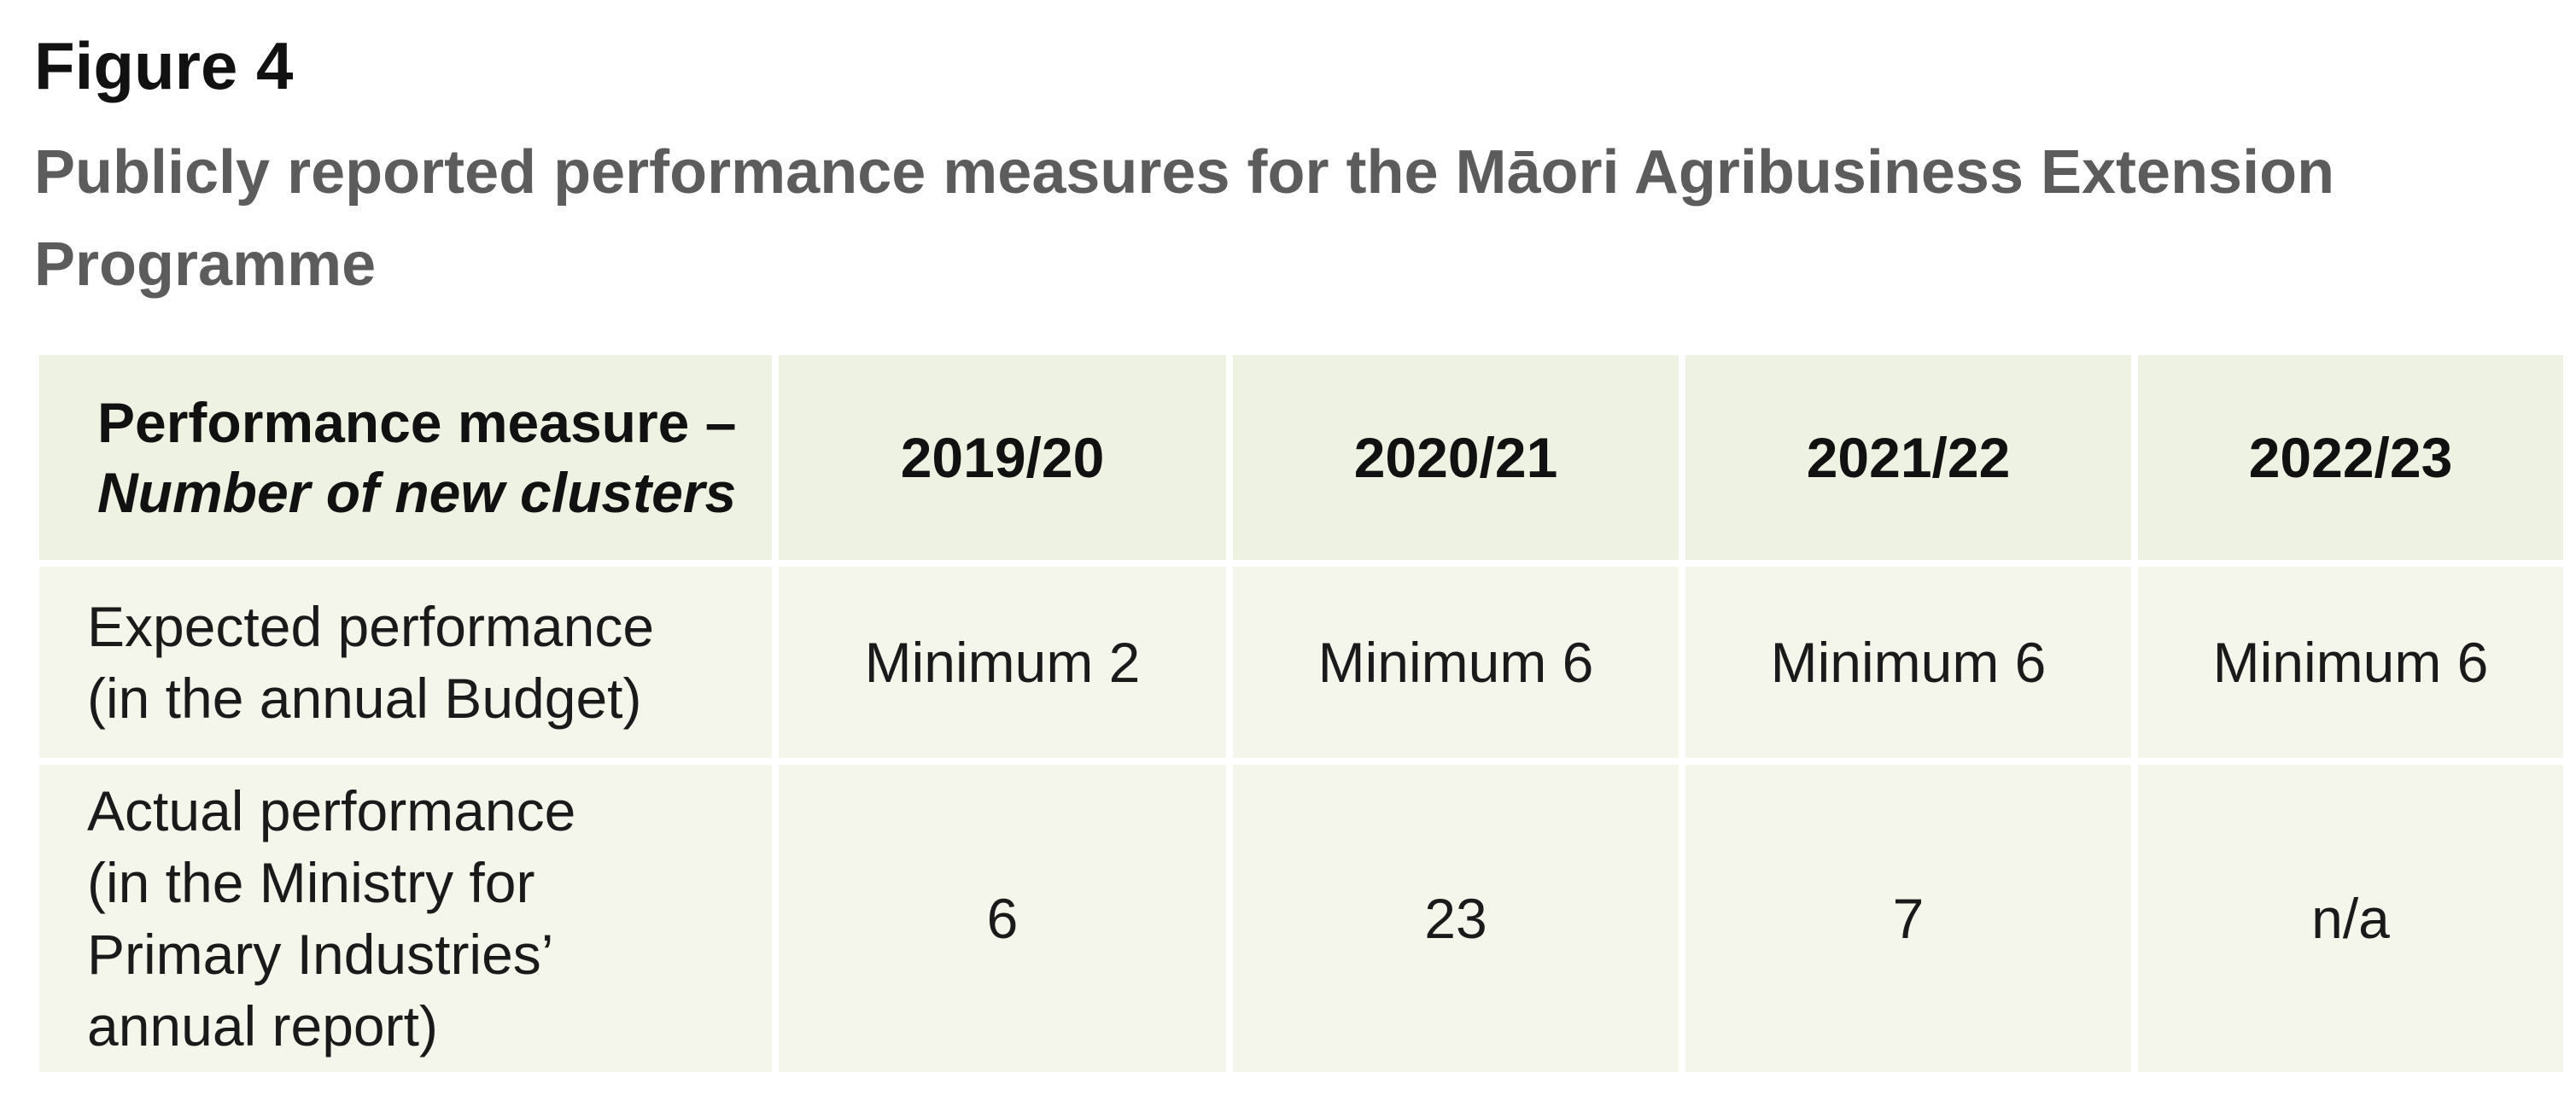  Describe the element at coordinates (1002, 662) in the screenshot. I see `cell-expected-2019-20: Minimum 2` at that location.